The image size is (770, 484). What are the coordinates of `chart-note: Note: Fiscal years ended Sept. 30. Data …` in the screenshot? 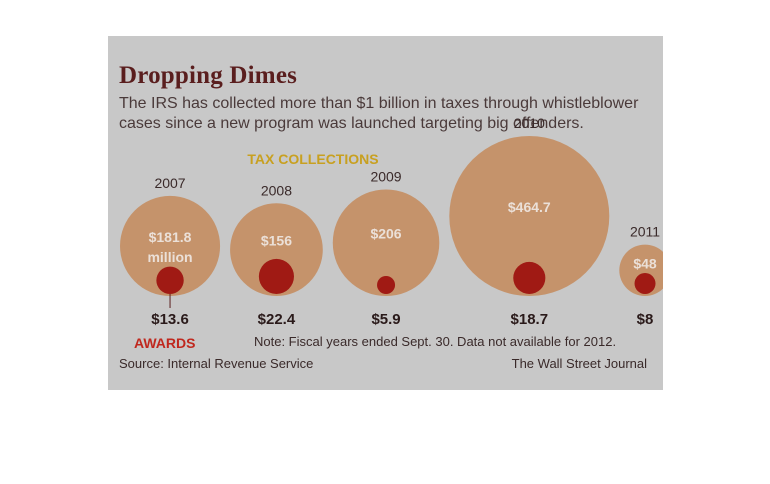 It's located at (435, 341).